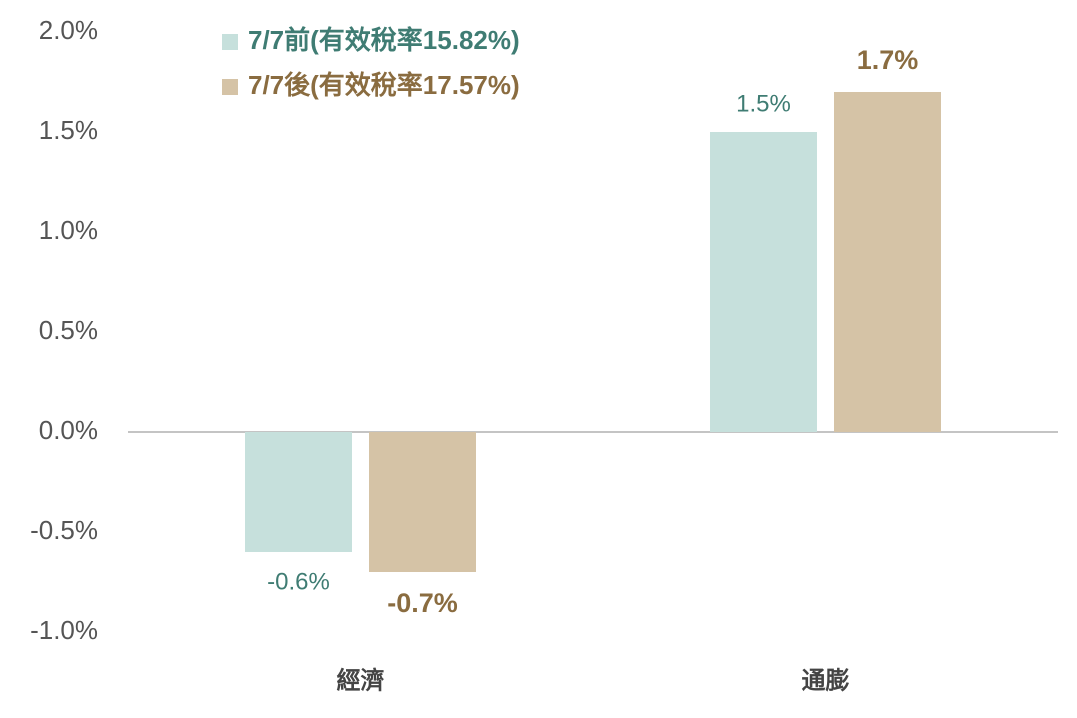 This screenshot has width=1077, height=718. What do you see at coordinates (422, 603) in the screenshot?
I see `value-label: -0.7%` at bounding box center [422, 603].